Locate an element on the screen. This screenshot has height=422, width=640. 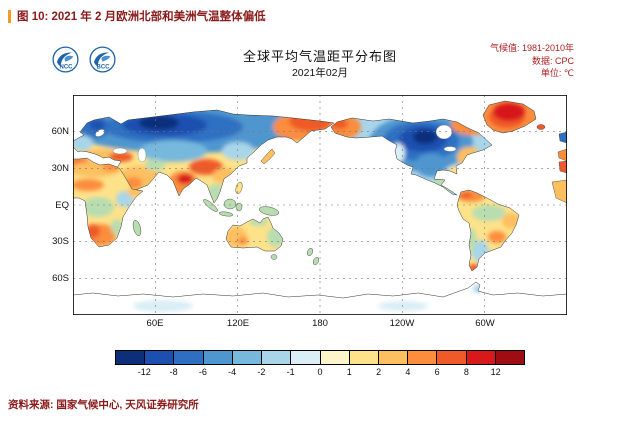
colorbar-label: 8 is located at coordinates (466, 372).